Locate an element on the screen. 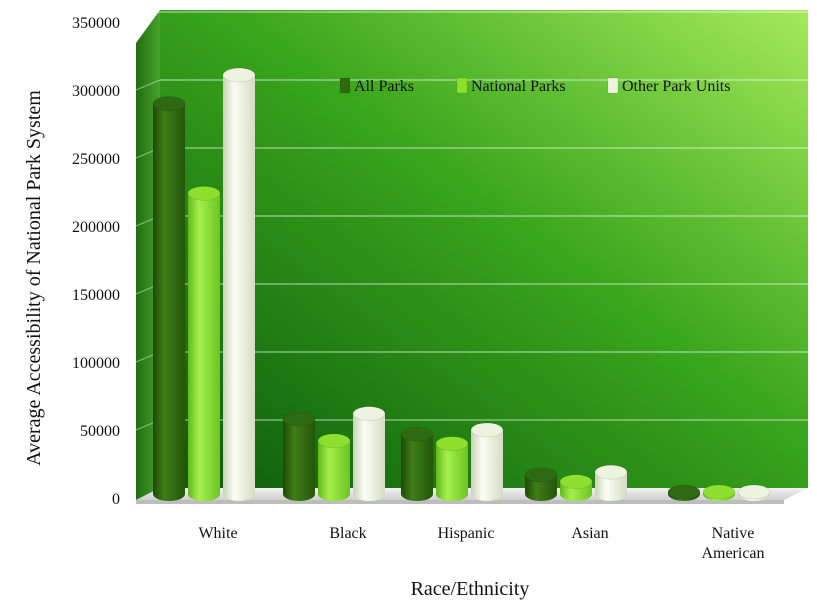  y-tick-label: 200000 is located at coordinates (96, 227).